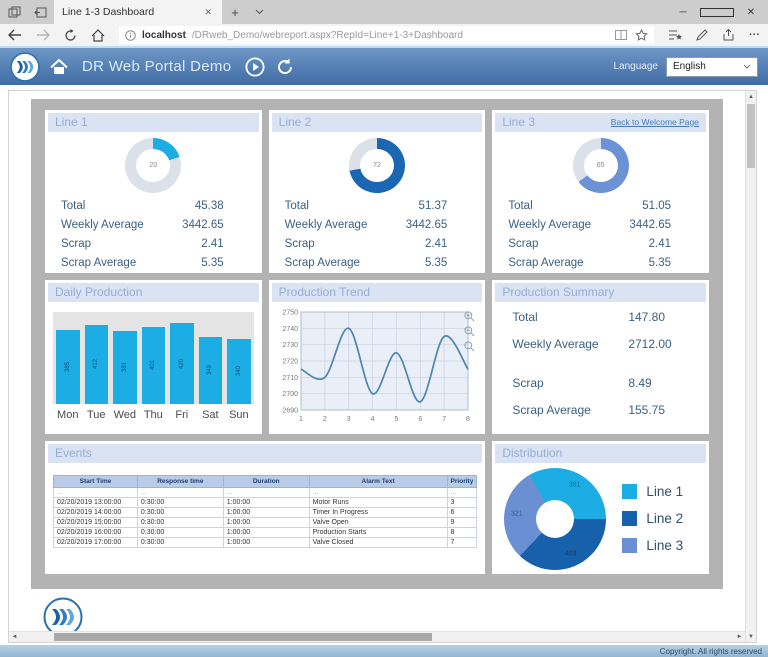 This screenshot has width=768, height=657. What do you see at coordinates (96, 415) in the screenshot?
I see `x-axis-label: Tue` at bounding box center [96, 415].